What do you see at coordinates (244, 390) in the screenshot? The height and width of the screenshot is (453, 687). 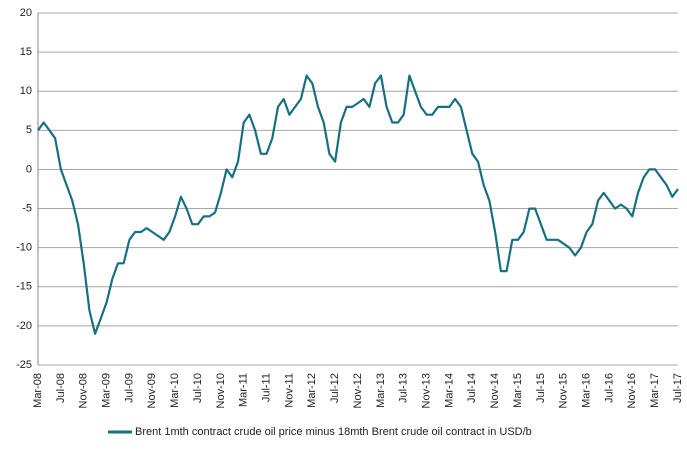 I see `x-tick-label: Mar-11` at bounding box center [244, 390].